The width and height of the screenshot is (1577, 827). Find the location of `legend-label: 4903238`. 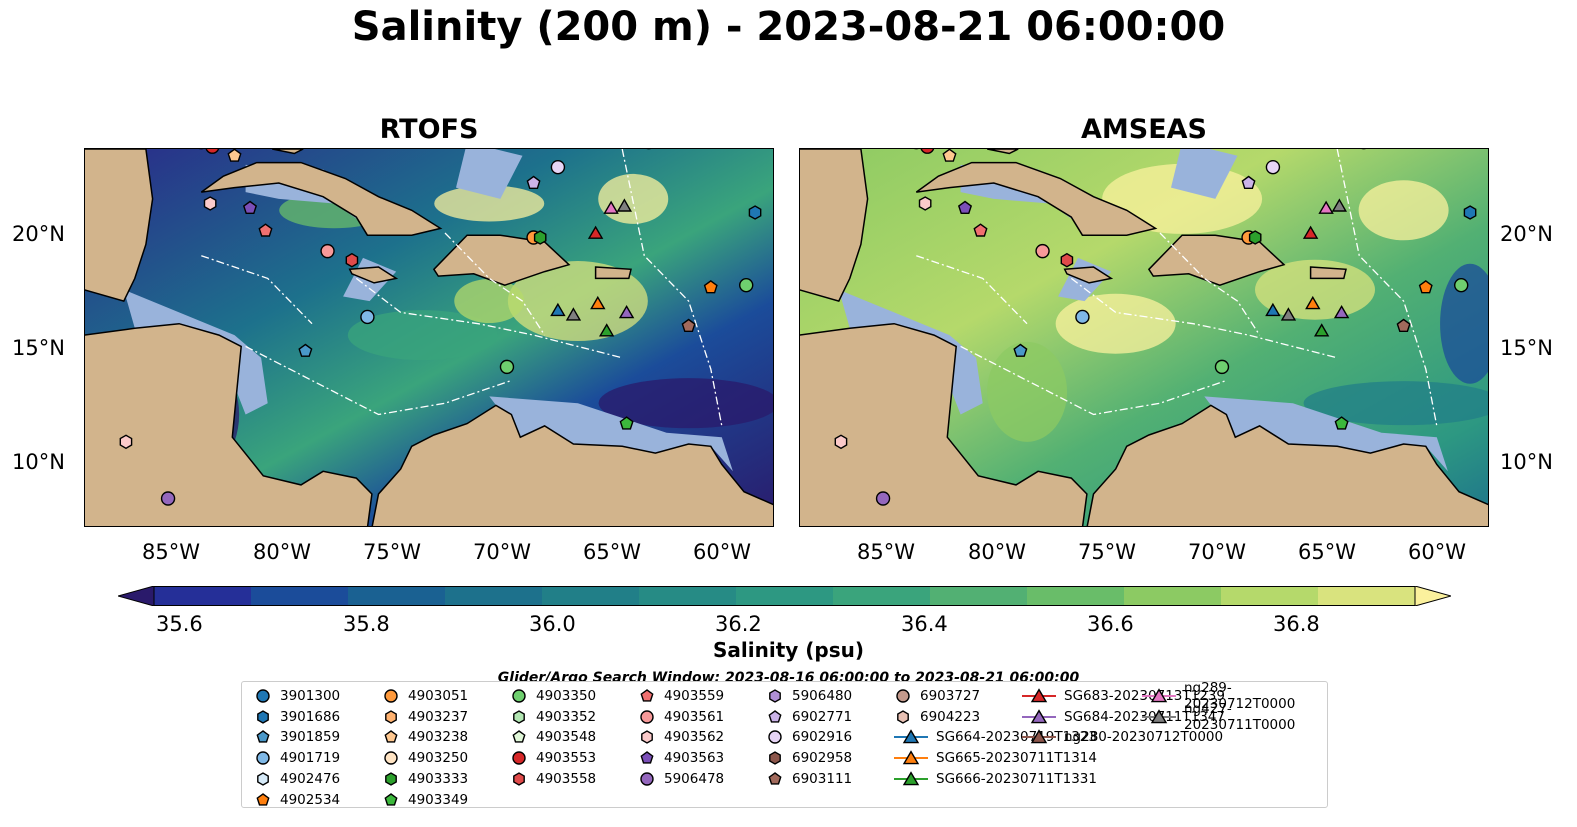

legend-label: 4903238 is located at coordinates (438, 737).